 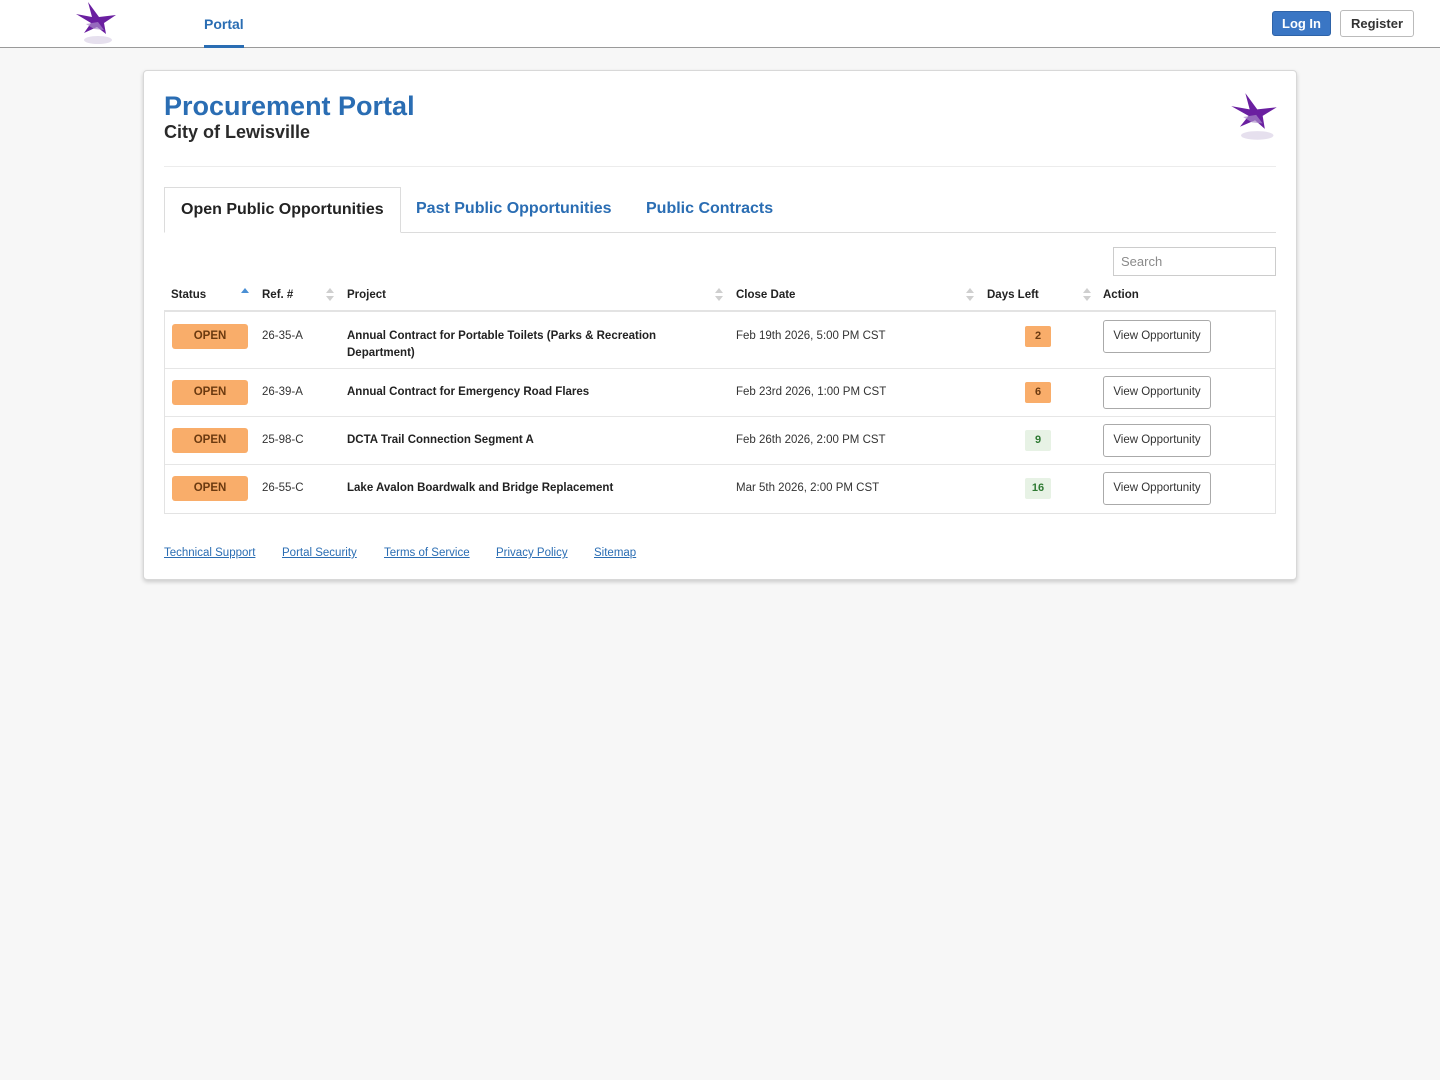 What do you see at coordinates (278, 295) in the screenshot?
I see `column-header-ref: Ref. #` at bounding box center [278, 295].